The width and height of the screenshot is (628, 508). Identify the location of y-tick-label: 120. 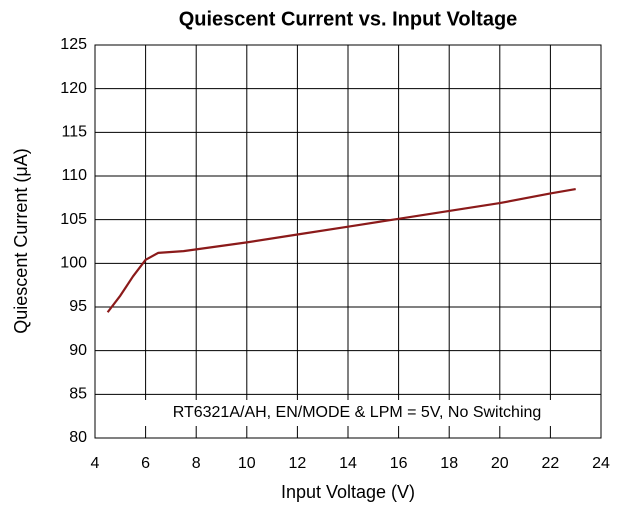
(73, 88).